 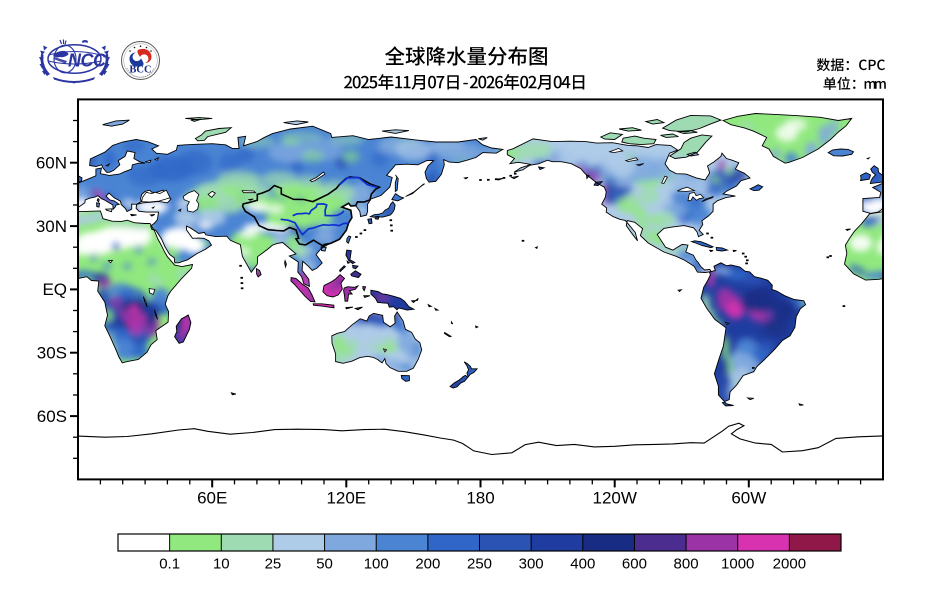 I want to click on svg-text: 2000, so click(x=789, y=564).